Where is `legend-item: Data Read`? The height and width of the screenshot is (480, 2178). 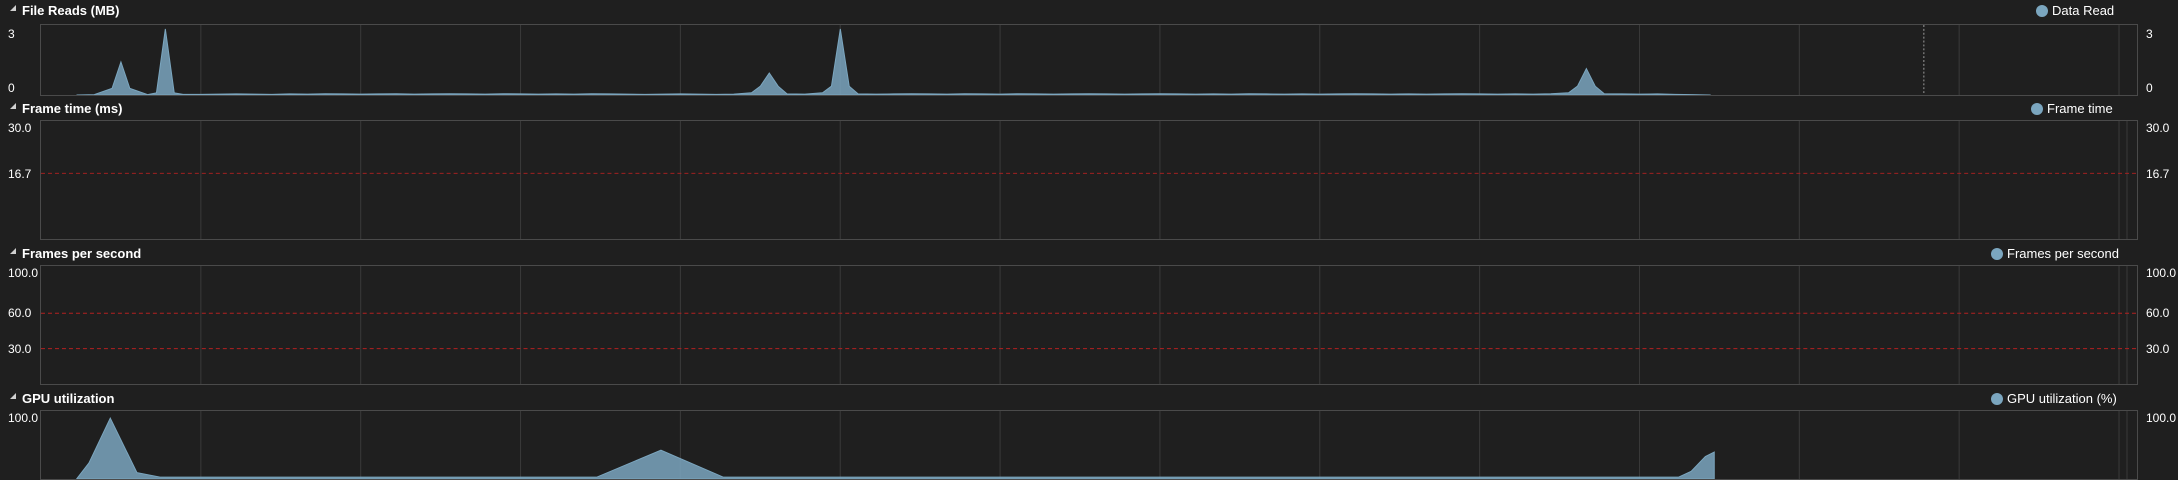 legend-item: Data Read is located at coordinates (2075, 10).